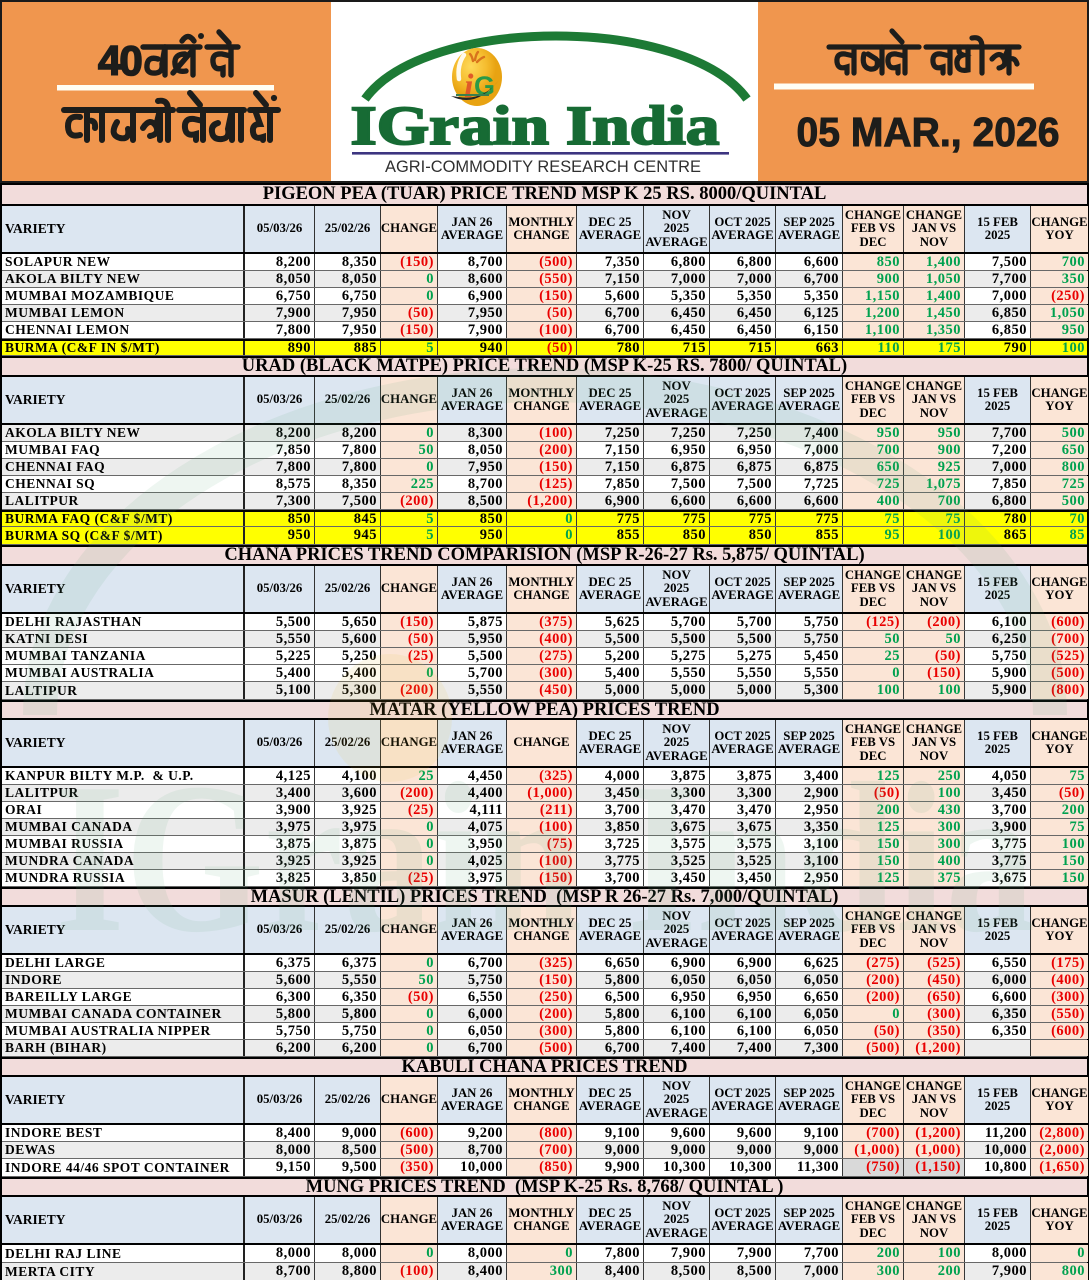 The image size is (1091, 1280). What do you see at coordinates (928, 132) in the screenshot?
I see `svg-text: 05 MAR., 2026` at bounding box center [928, 132].